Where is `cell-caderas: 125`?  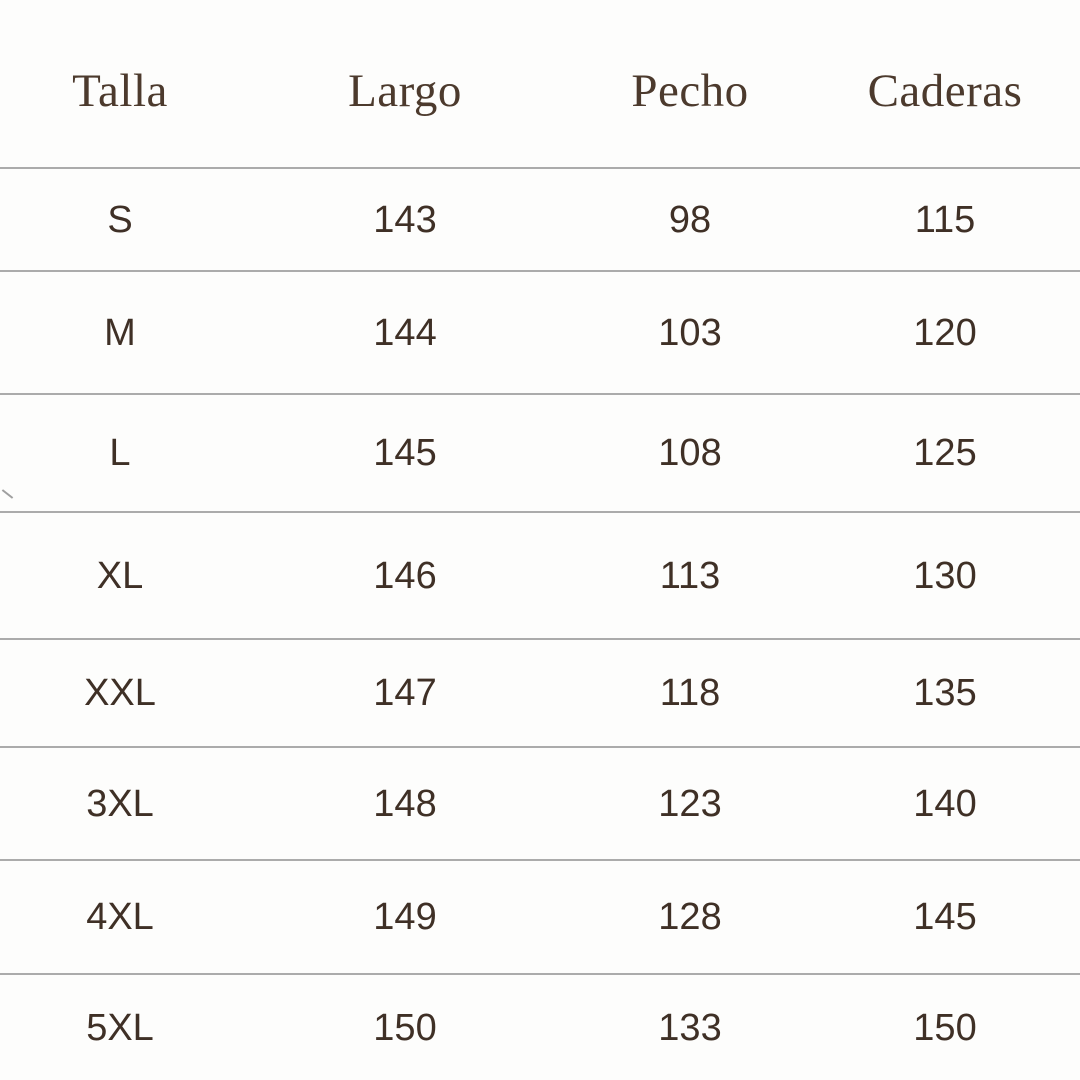
cell-caderas: 125 is located at coordinates (945, 453).